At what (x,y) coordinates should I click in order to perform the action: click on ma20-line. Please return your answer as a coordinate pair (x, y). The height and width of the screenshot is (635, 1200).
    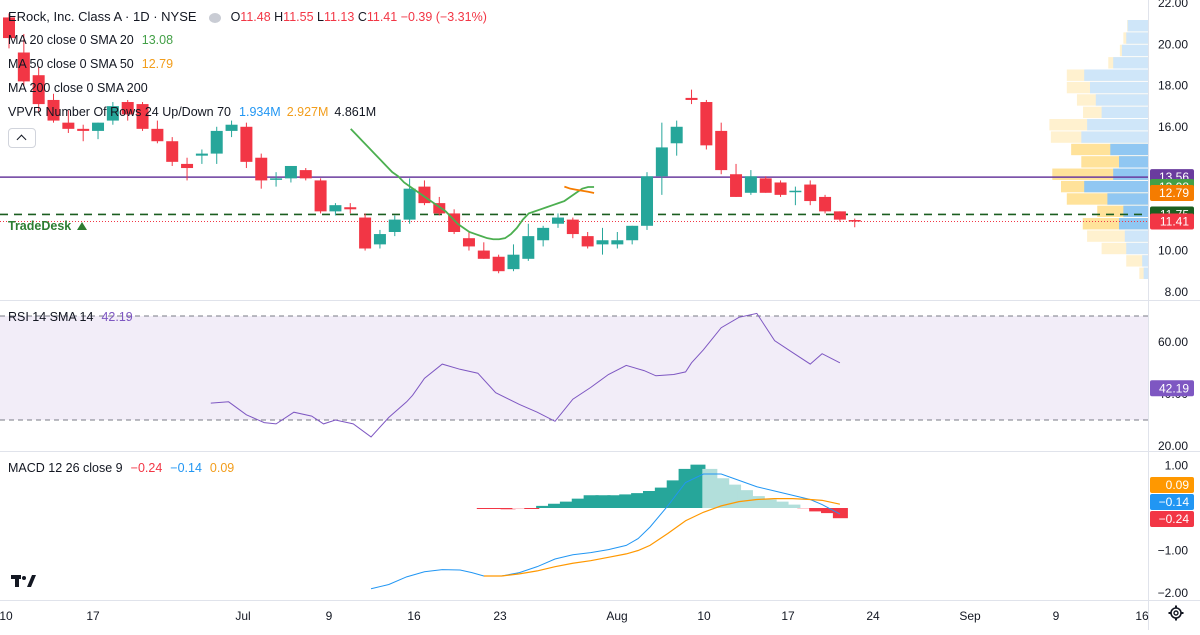
    Looking at the image, I should click on (472, 184).